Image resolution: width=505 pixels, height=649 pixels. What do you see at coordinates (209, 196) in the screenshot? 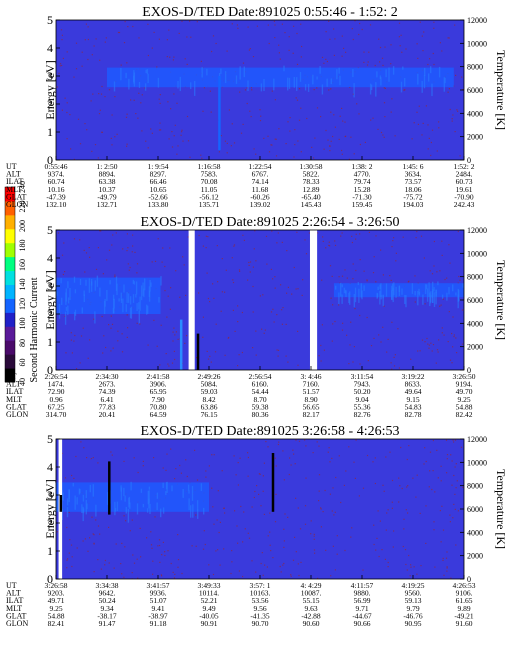
I see `orbit-cell: -56.12` at bounding box center [209, 196].